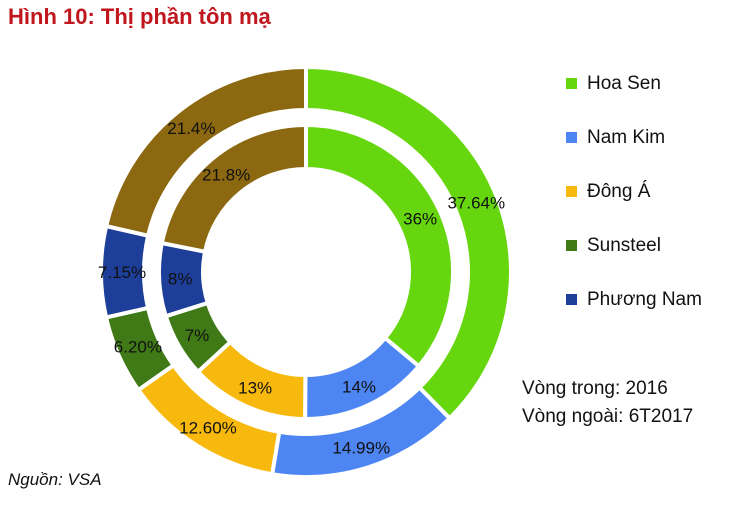 The image size is (750, 525). I want to click on outer-slice-label-3: 6.20%, so click(138, 347).